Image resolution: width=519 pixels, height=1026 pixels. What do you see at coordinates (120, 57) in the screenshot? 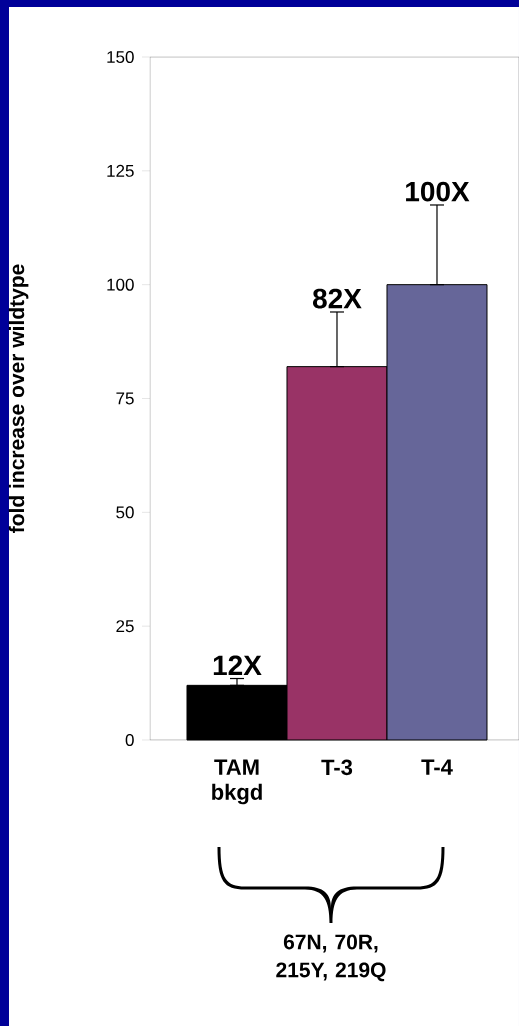
I see `y-tick-label: 150` at bounding box center [120, 57].